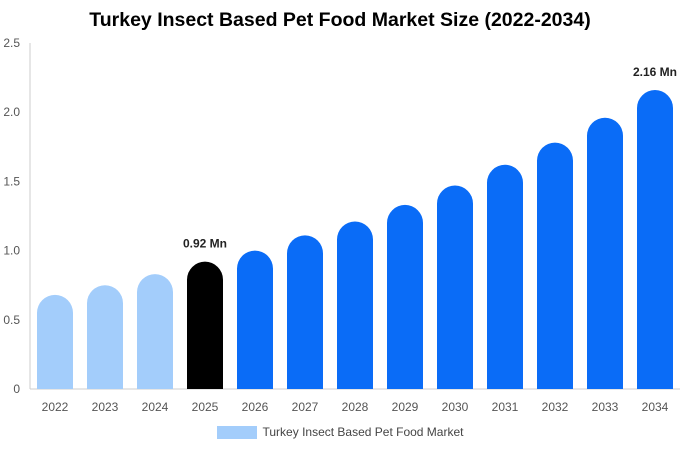  What do you see at coordinates (155, 407) in the screenshot?
I see `x-tick-label: 2024` at bounding box center [155, 407].